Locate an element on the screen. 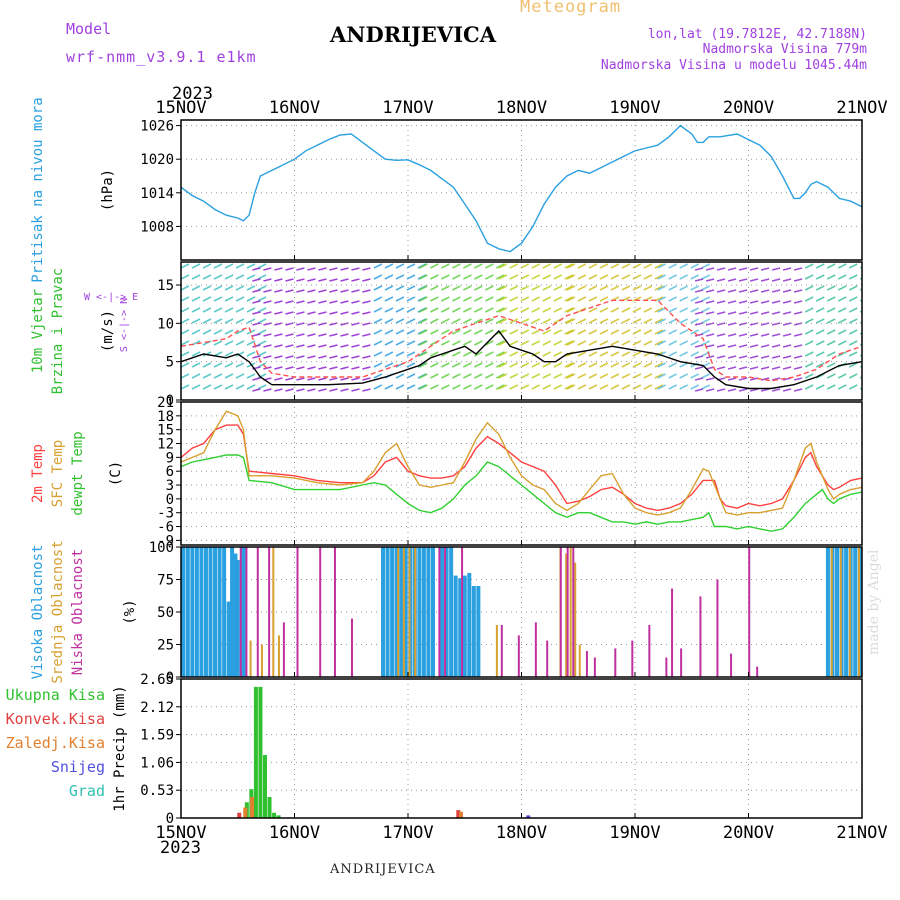 This screenshot has height=900, width=900. pressure-ytick-label: 1026 is located at coordinates (157, 127).